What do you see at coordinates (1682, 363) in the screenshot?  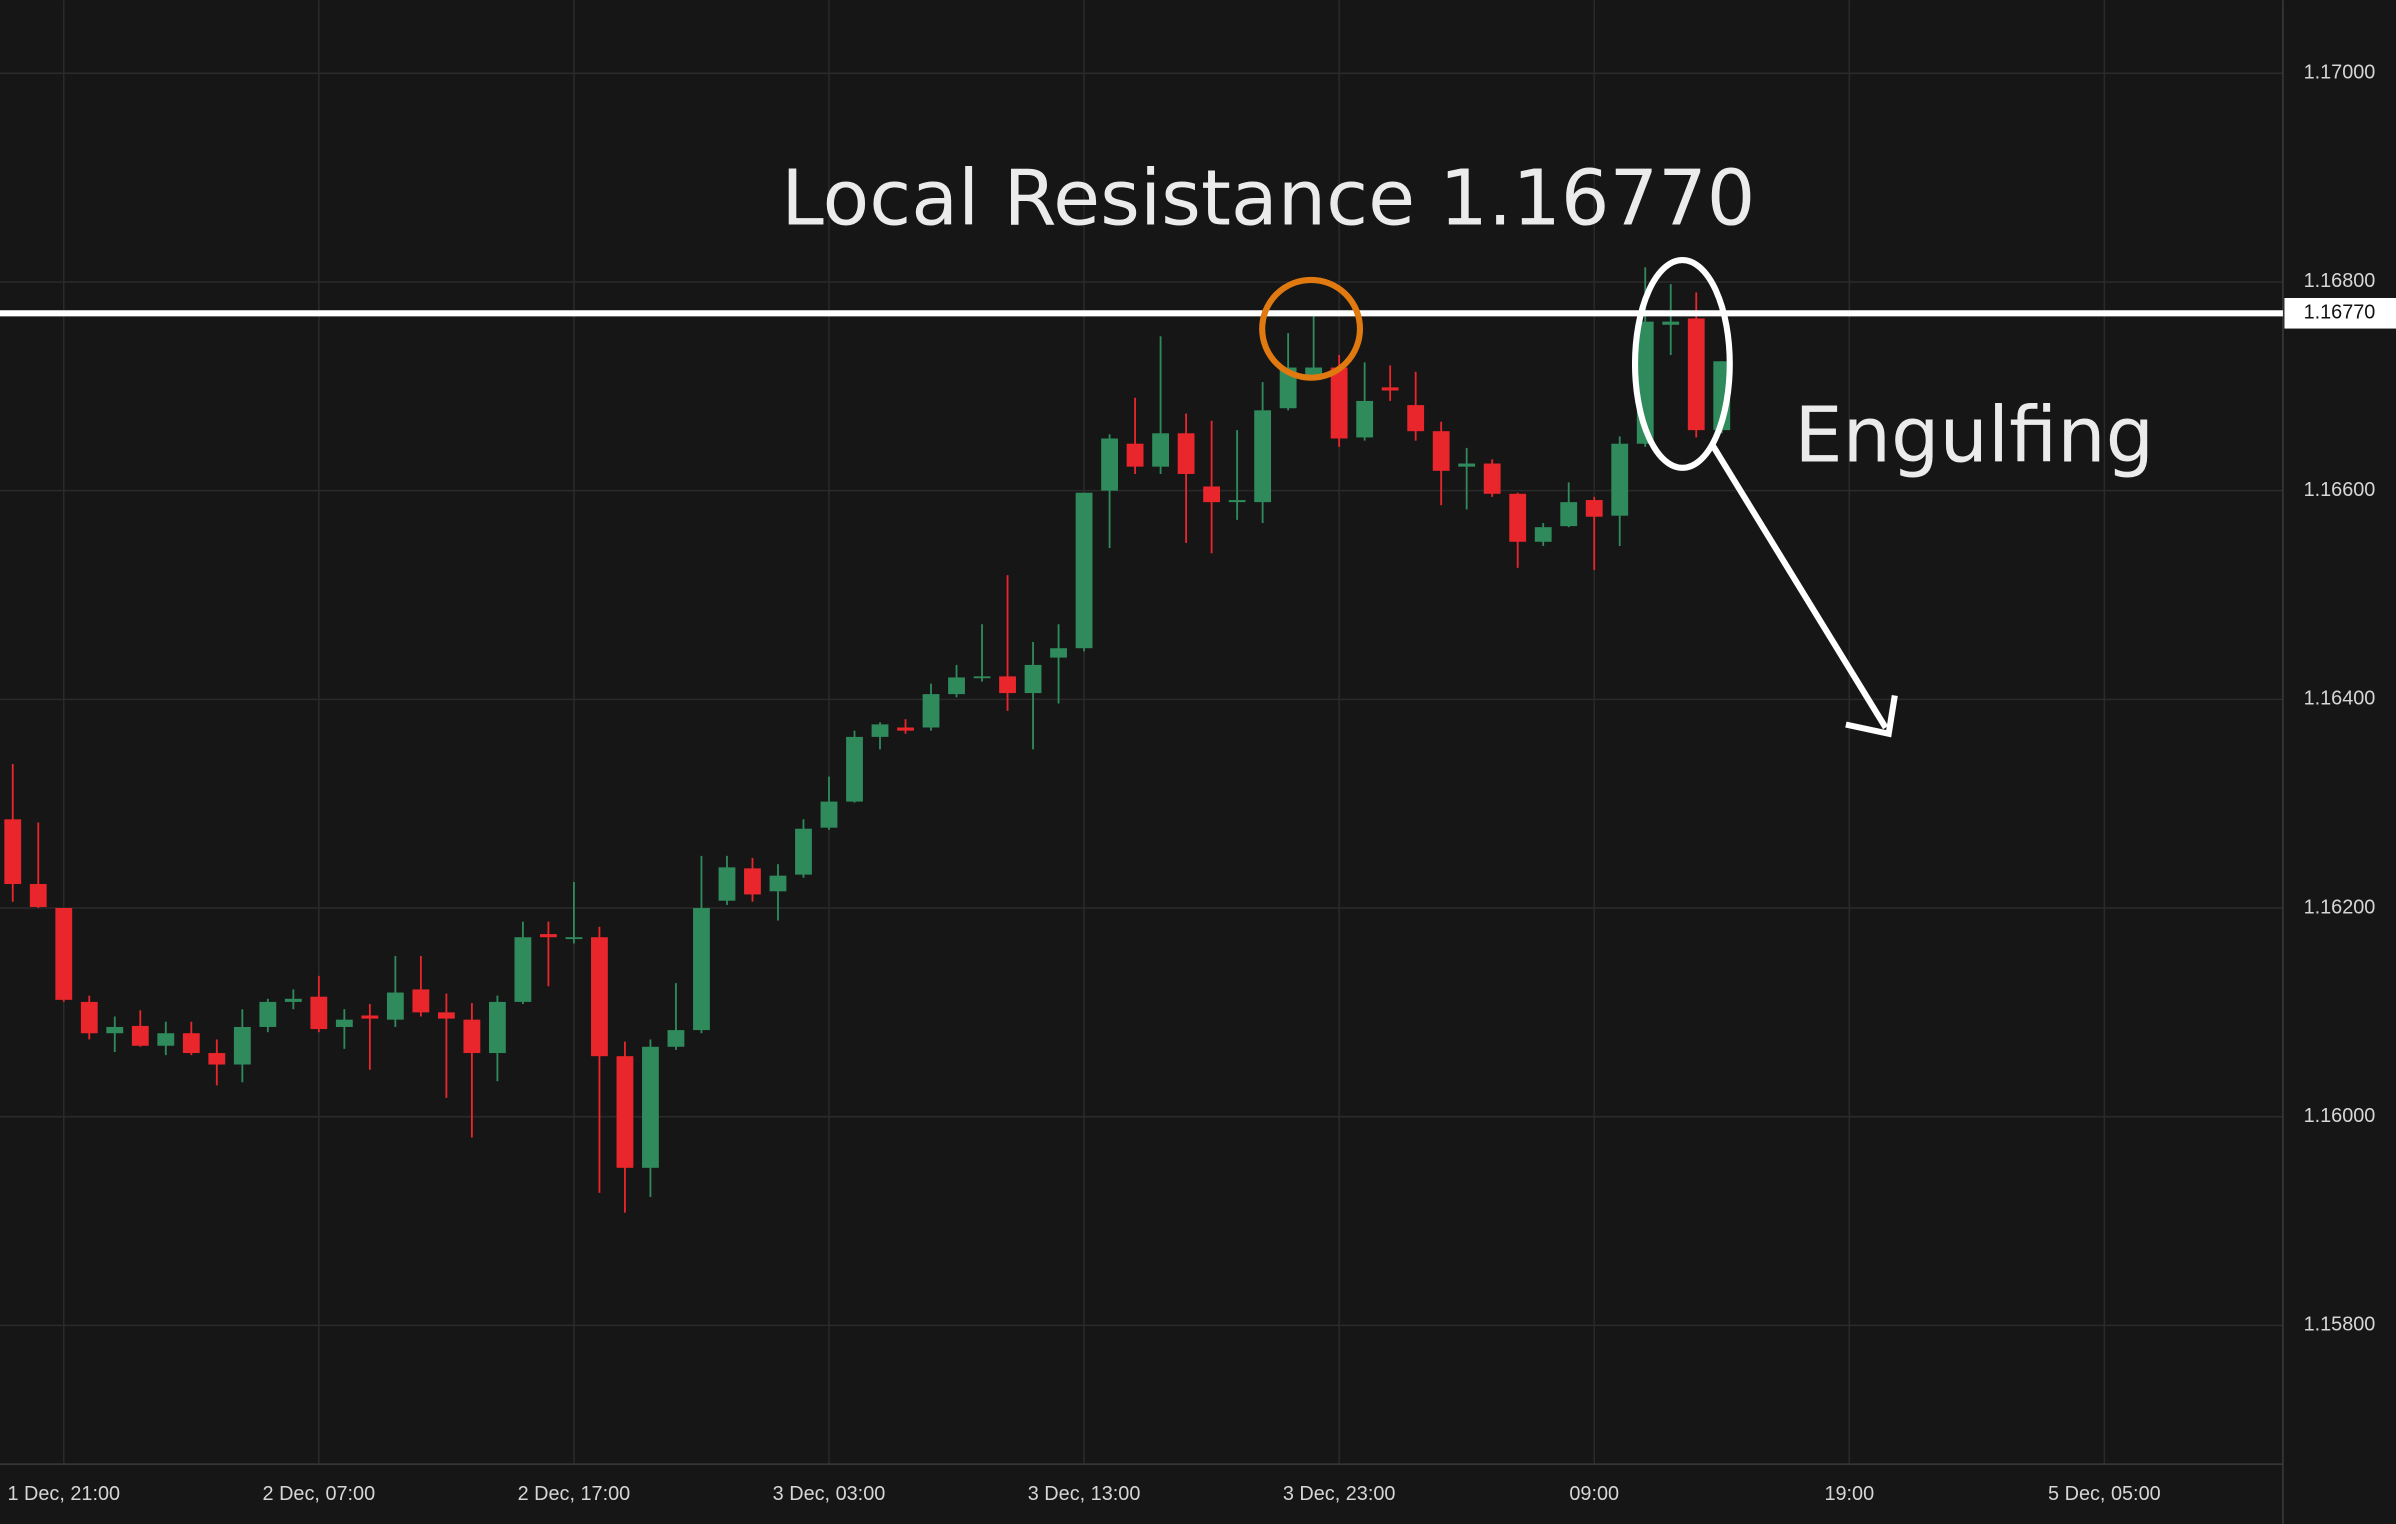 I see `highlight-ellipse` at bounding box center [1682, 363].